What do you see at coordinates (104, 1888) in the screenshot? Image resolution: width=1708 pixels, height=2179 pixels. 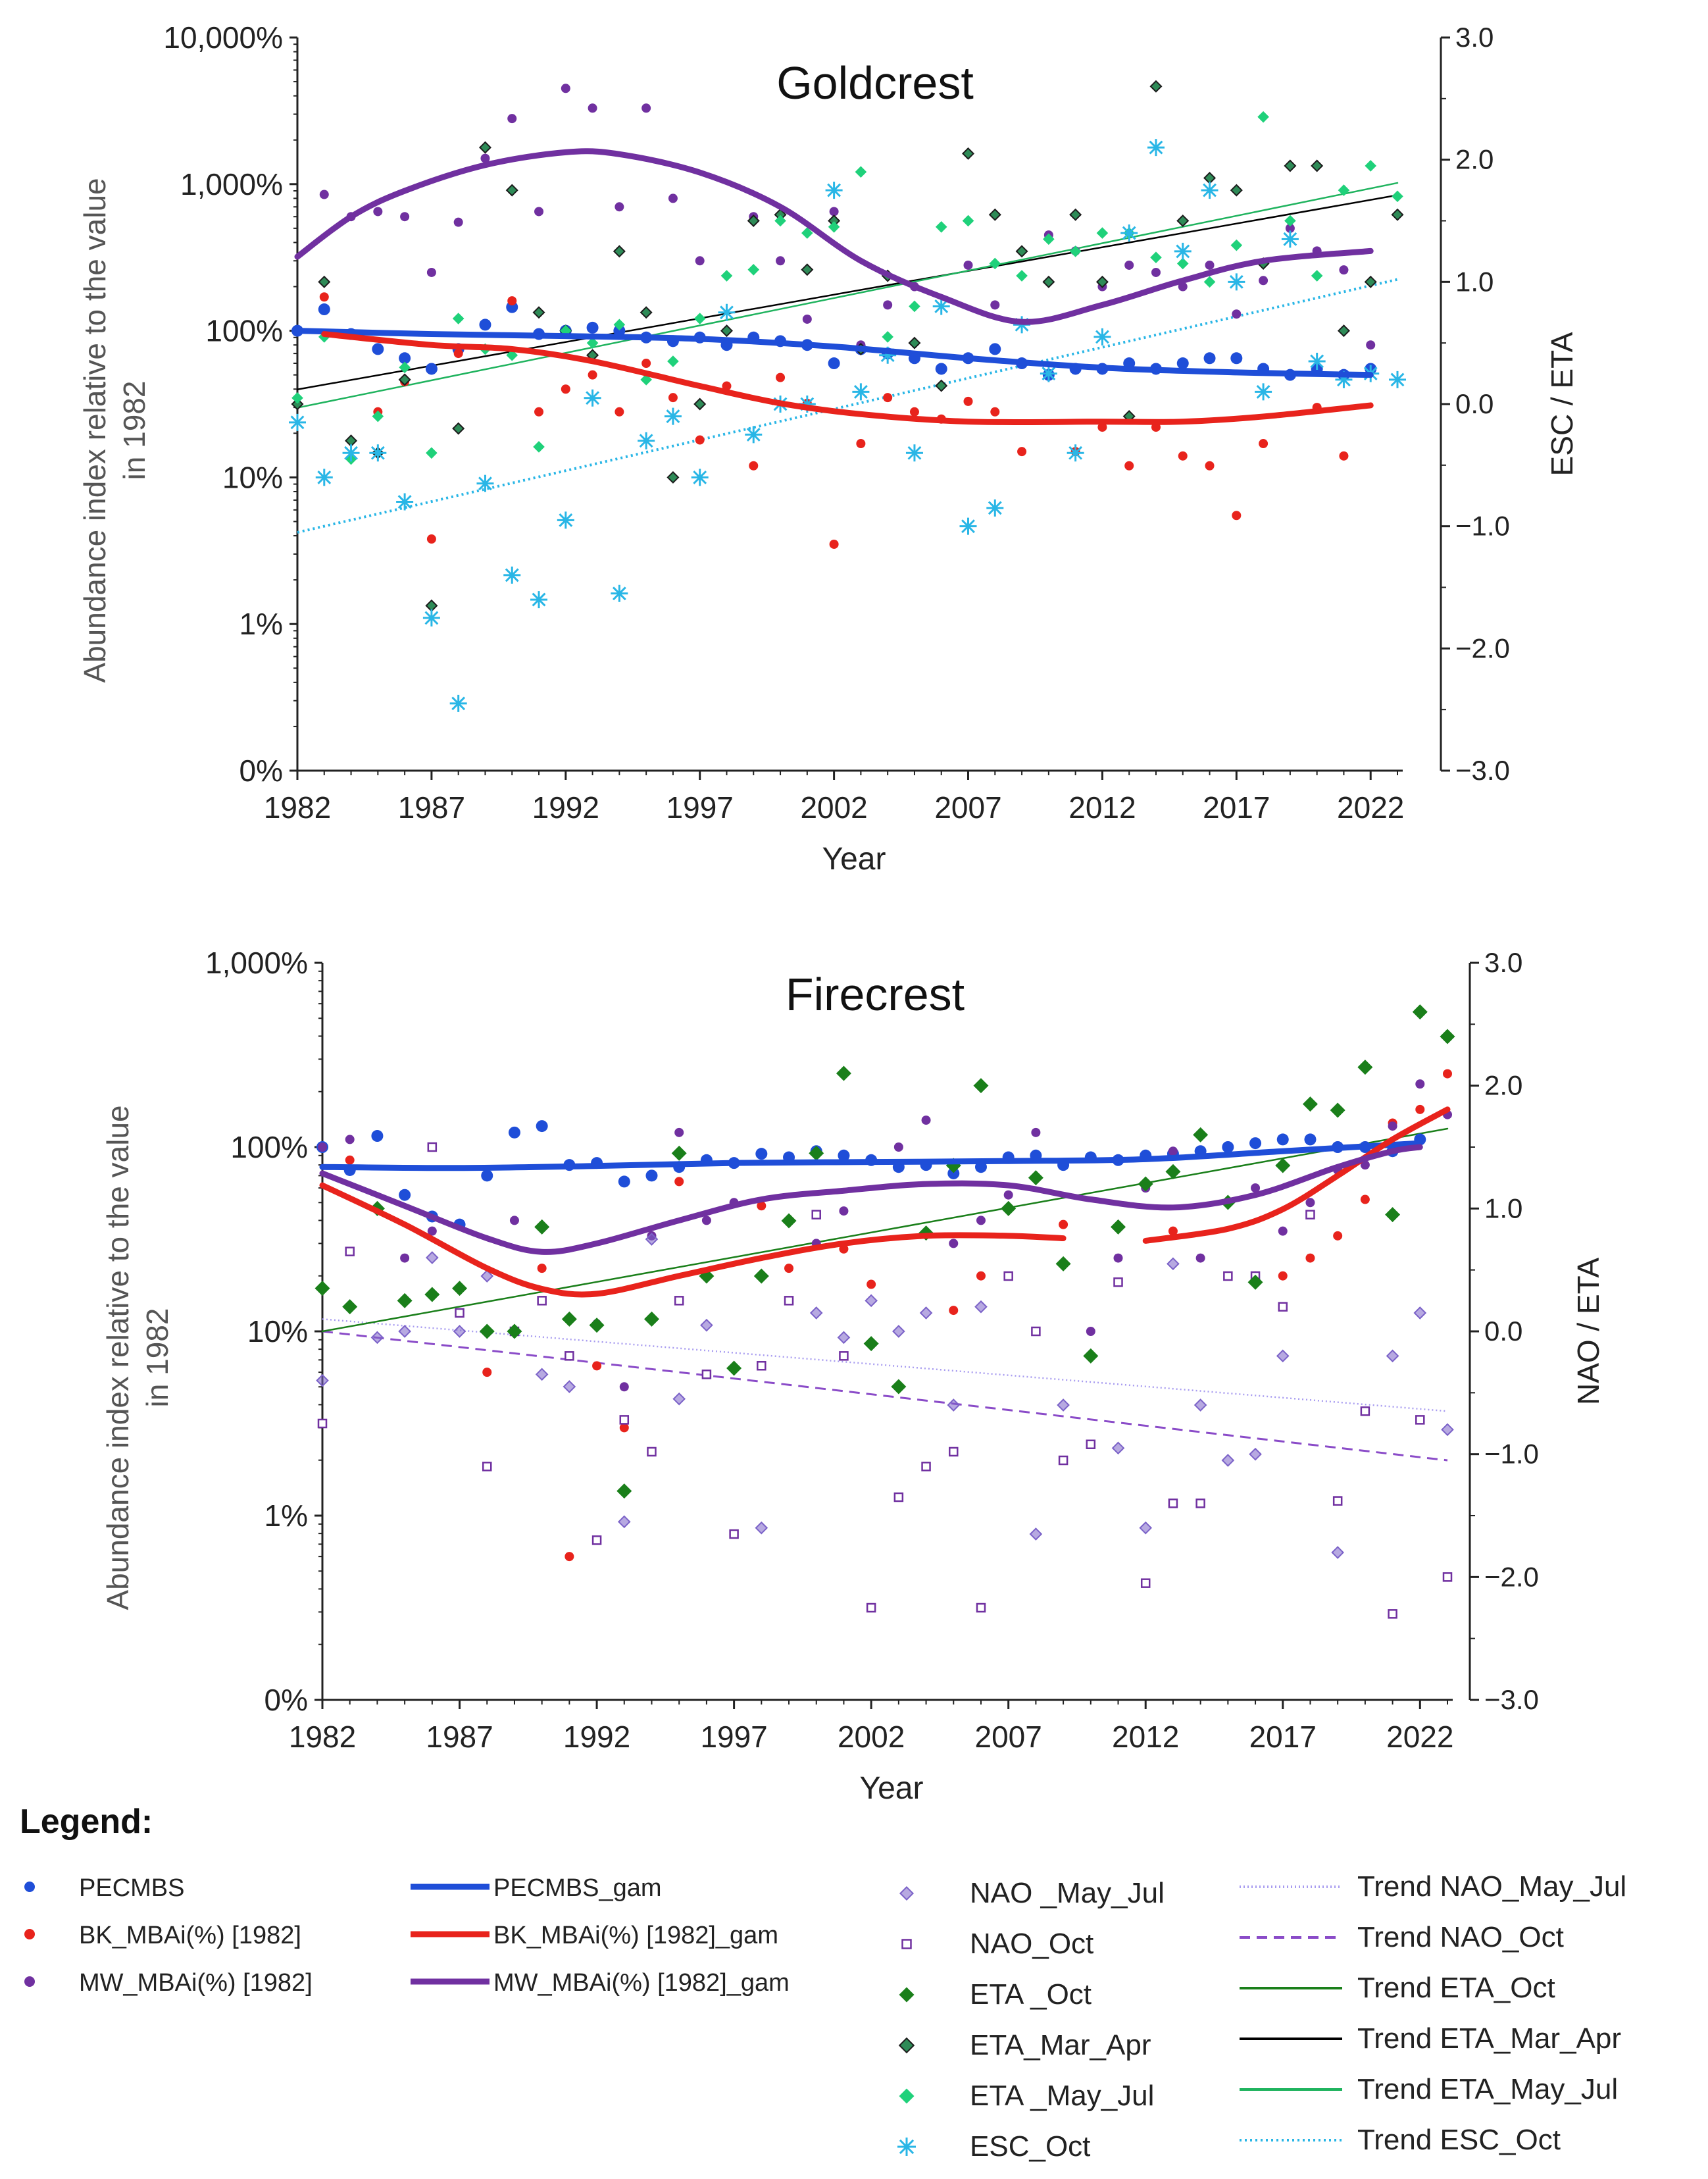 I see `legend-item-pecmbs: PECMBS` at bounding box center [104, 1888].